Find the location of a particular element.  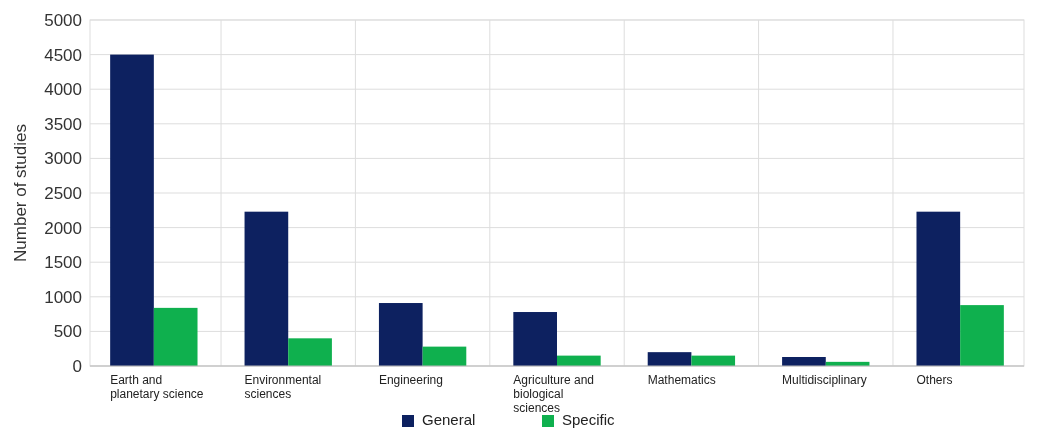

y-tick-label: 2000 is located at coordinates (63, 228).